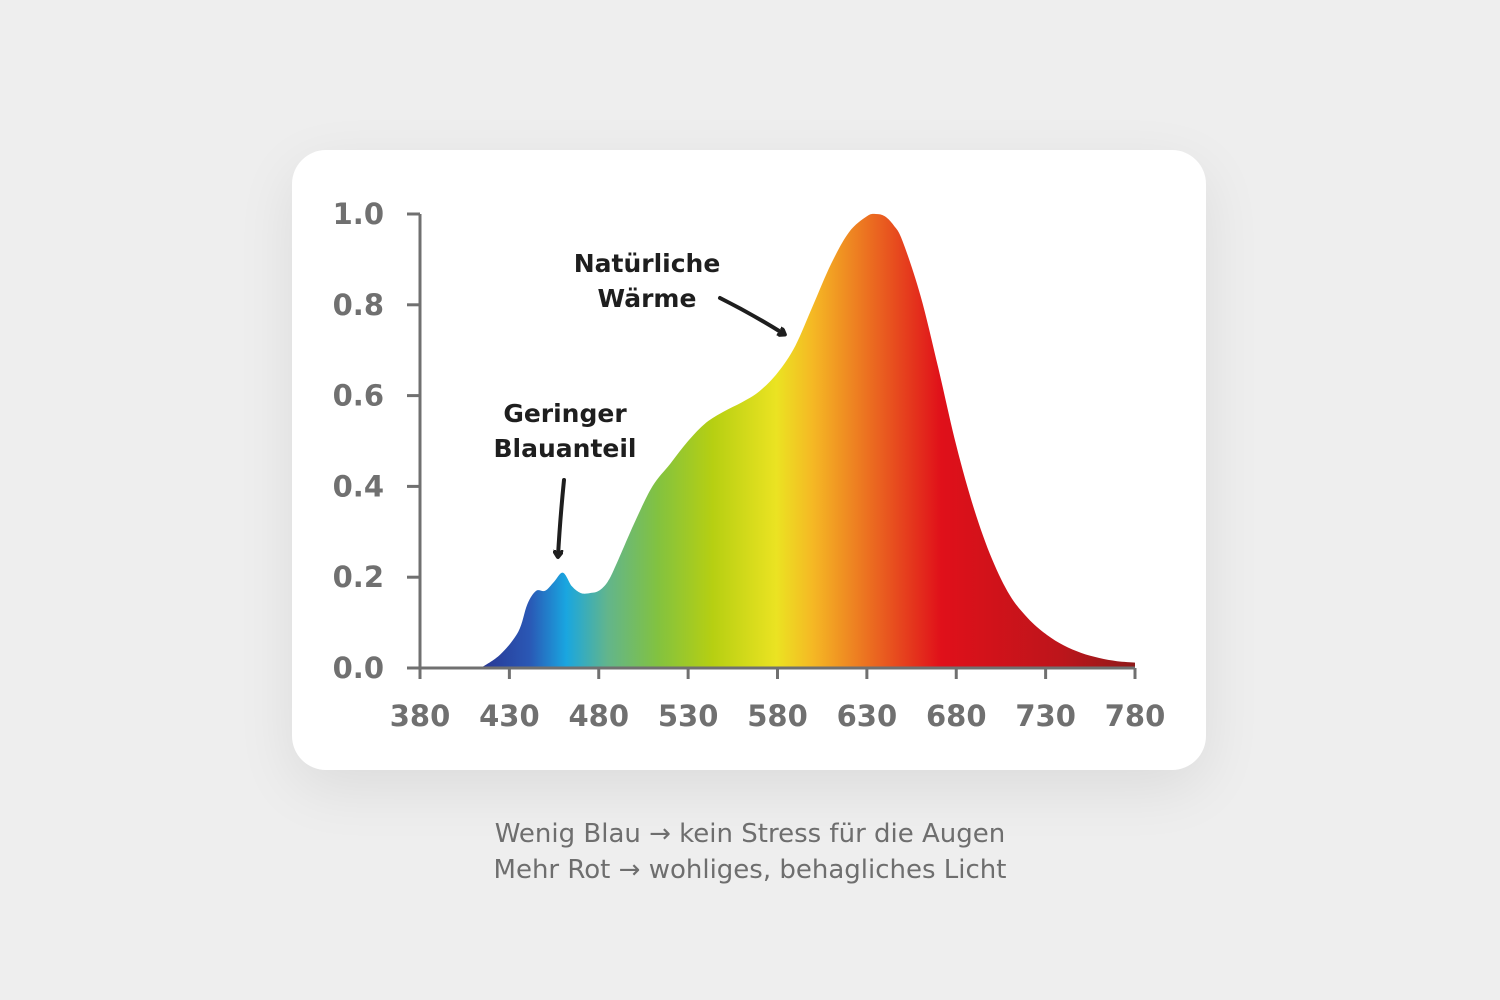 This screenshot has height=1000, width=1500. Describe the element at coordinates (1045, 716) in the screenshot. I see `x-tick-label: 730` at that location.